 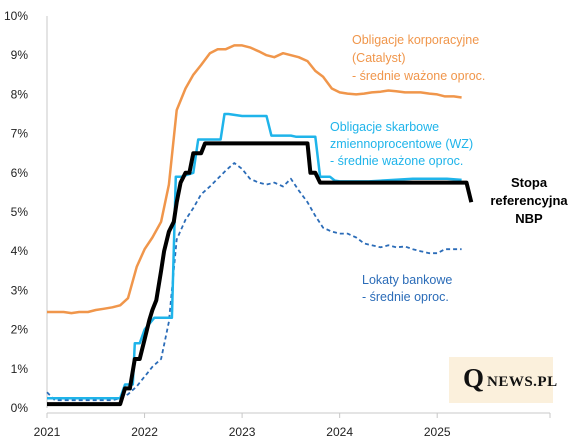 What do you see at coordinates (401, 144) in the screenshot?
I see `series-label-treasury: zmiennoprocentowe (WZ)` at bounding box center [401, 144].